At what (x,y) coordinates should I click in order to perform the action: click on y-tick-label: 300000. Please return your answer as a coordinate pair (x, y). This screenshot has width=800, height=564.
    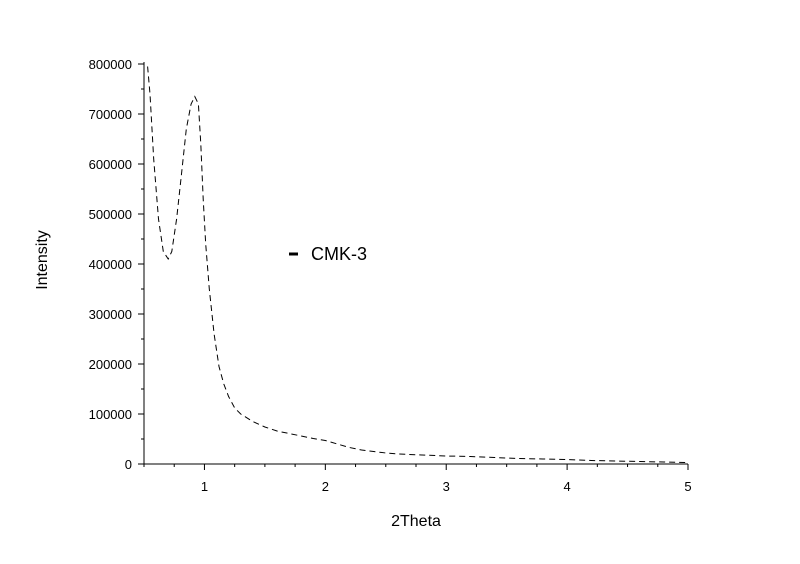
    Looking at the image, I should click on (110, 314).